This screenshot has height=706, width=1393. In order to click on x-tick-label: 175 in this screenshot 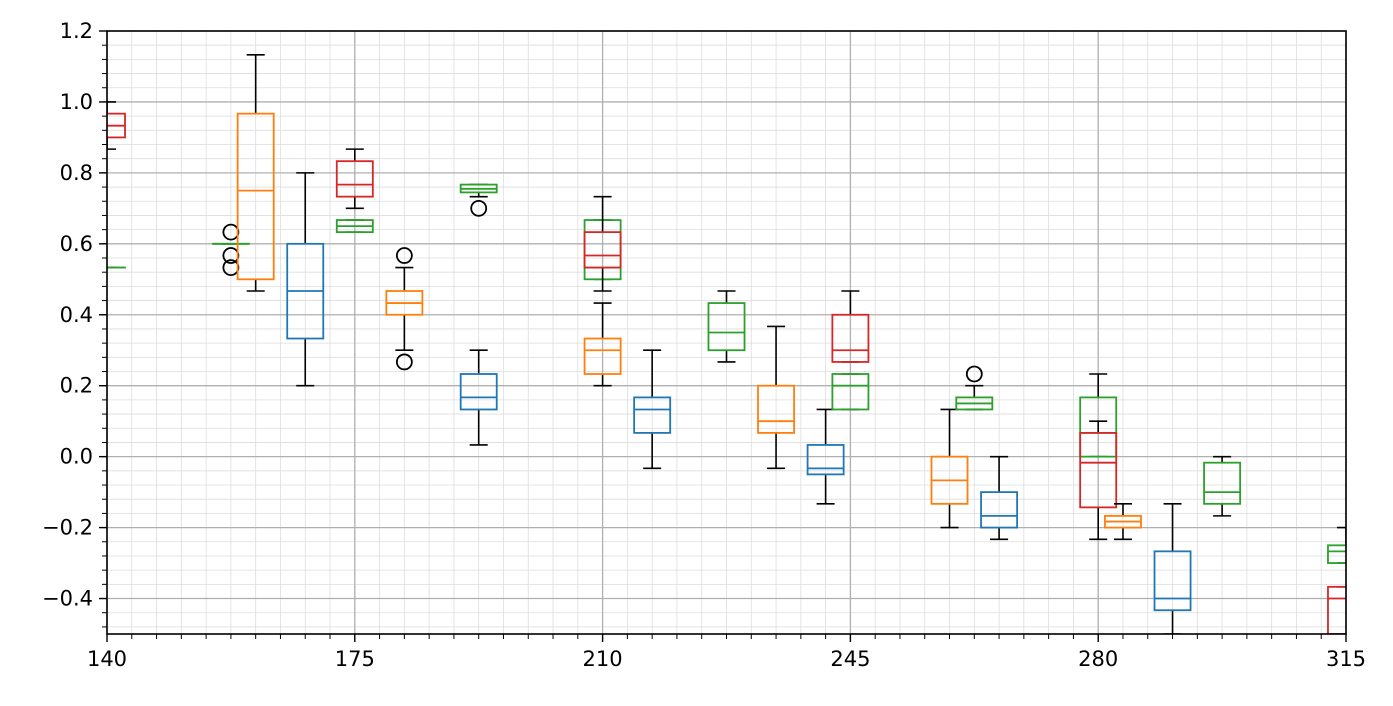, I will do `click(355, 659)`.